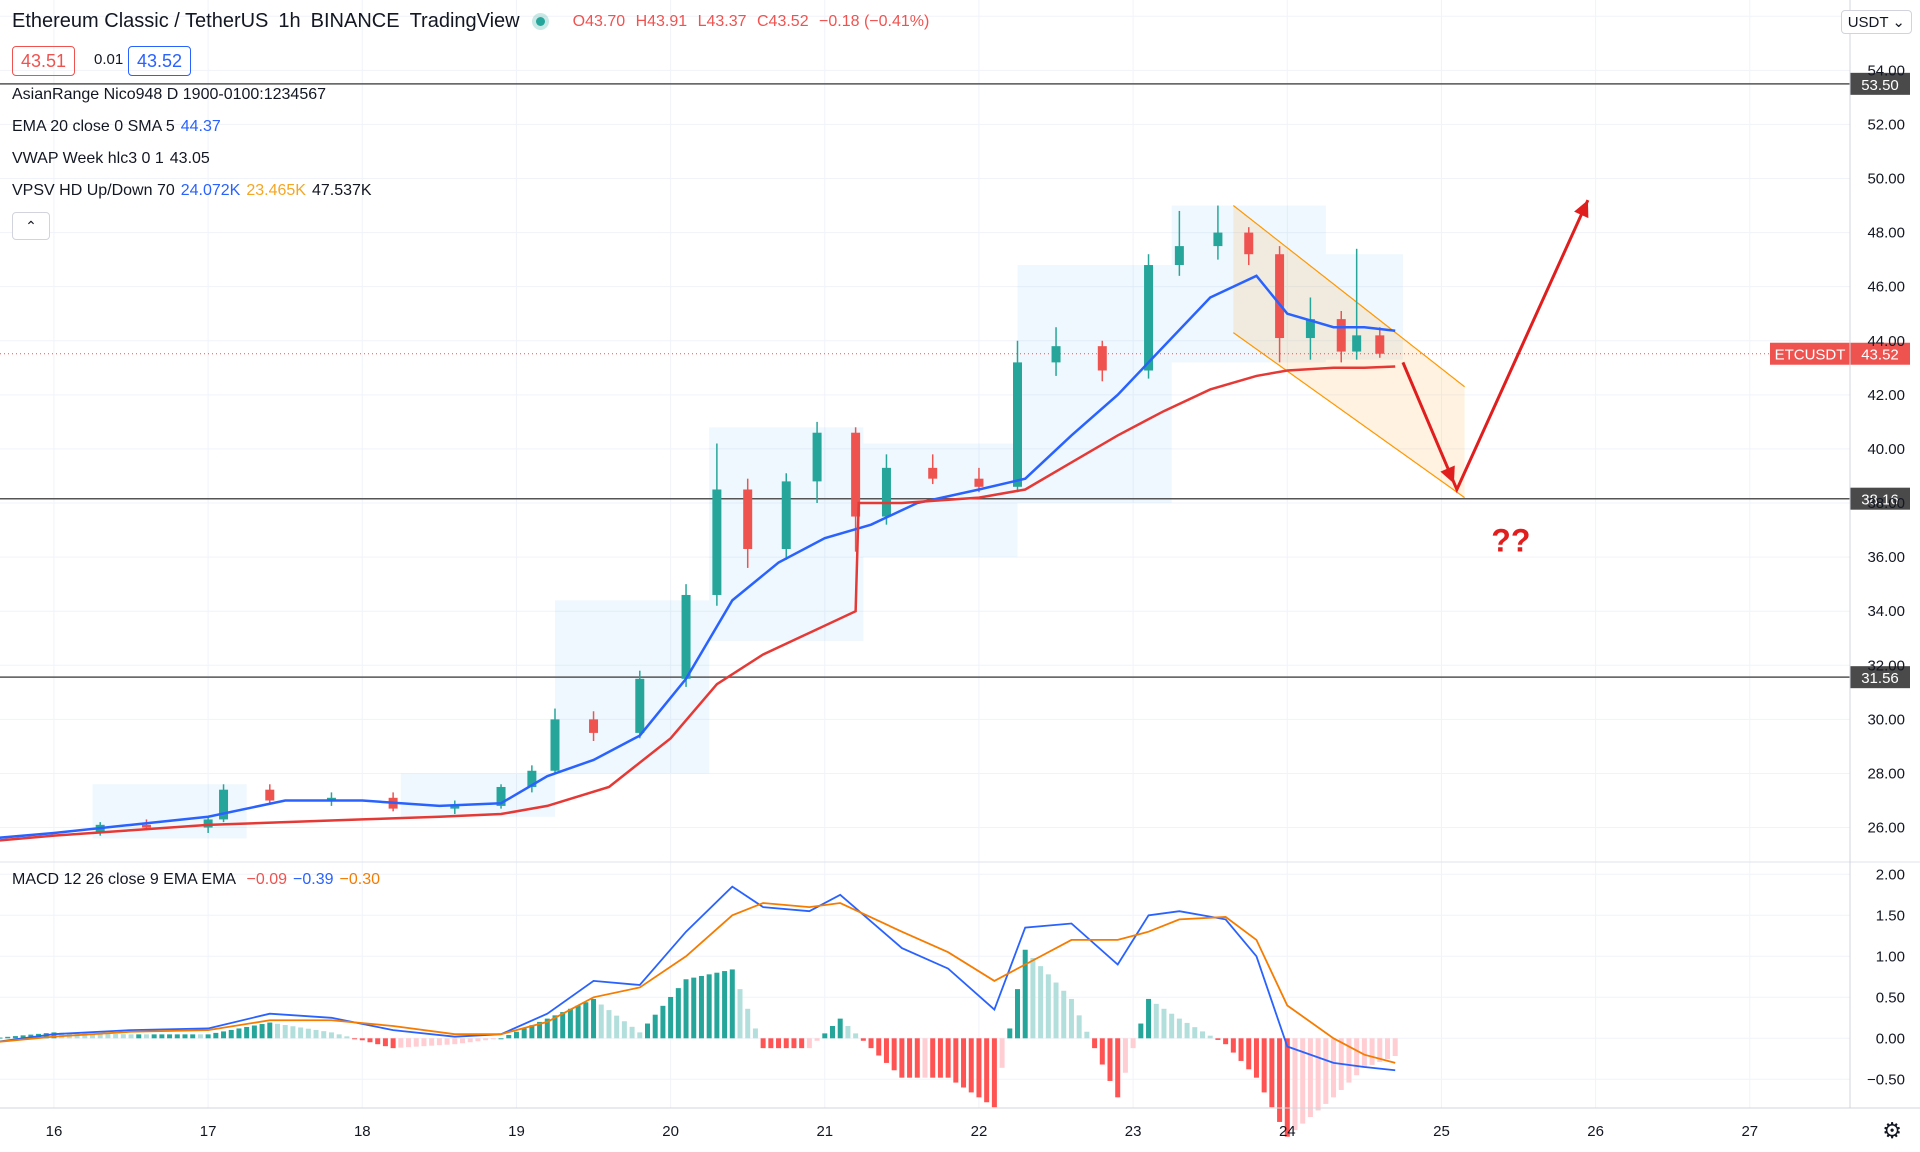 The height and width of the screenshot is (1152, 1920). I want to click on indicator-legend: EMA 20 close 0 SMA 5 44.37, so click(119, 127).